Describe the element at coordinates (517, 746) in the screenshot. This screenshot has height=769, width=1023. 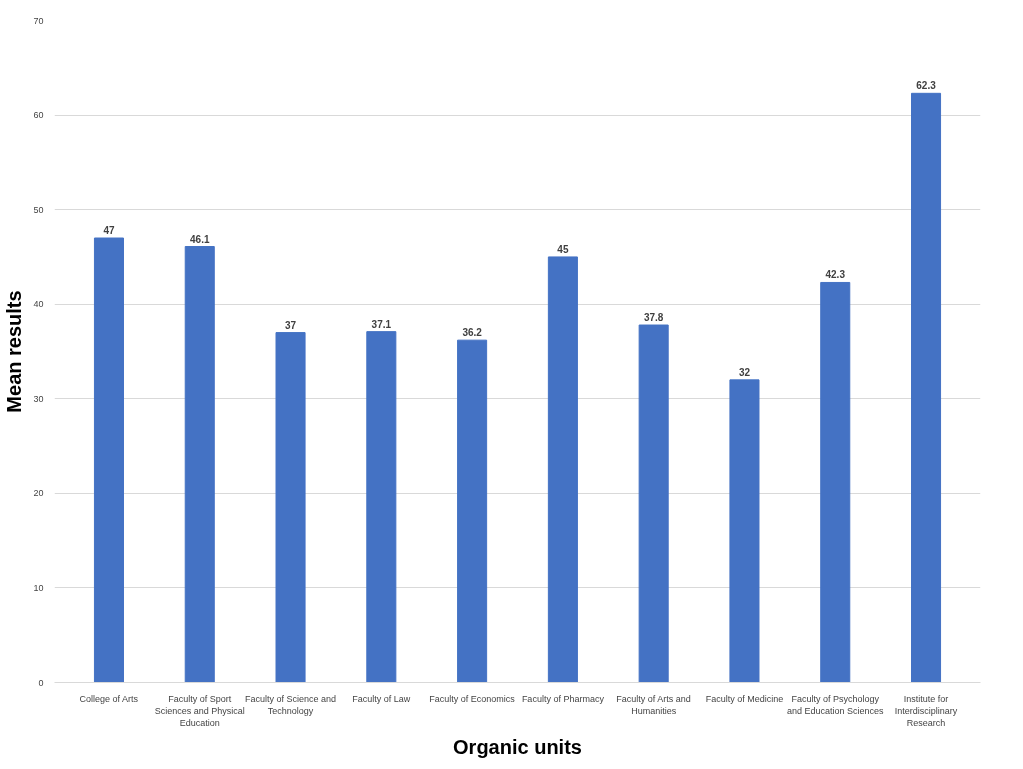
I see `x-axis-title: Organic units` at that location.